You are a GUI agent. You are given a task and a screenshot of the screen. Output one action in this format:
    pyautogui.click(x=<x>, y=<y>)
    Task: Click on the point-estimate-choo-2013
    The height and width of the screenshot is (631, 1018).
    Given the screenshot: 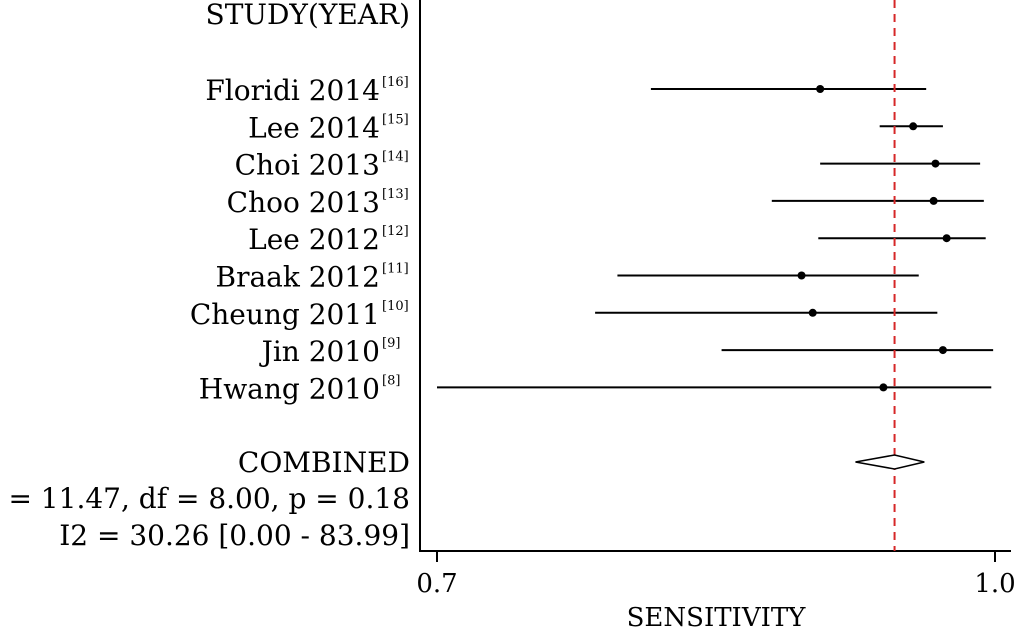 What is the action you would take?
    pyautogui.click(x=933, y=200)
    